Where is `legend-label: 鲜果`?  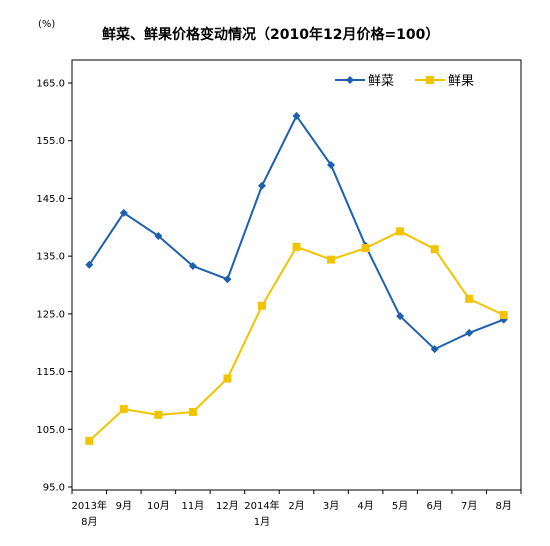 legend-label: 鲜果 is located at coordinates (461, 81).